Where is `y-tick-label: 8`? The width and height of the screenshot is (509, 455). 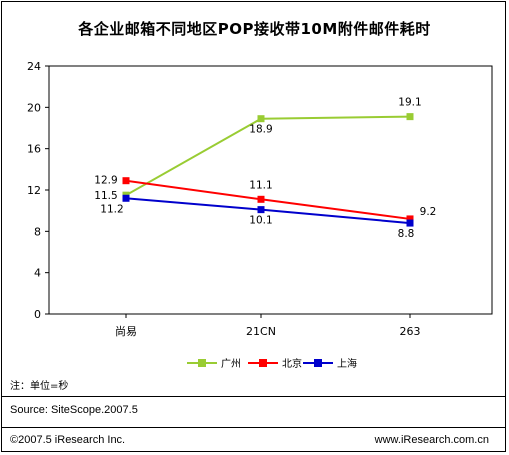 y-tick-label: 8 is located at coordinates (37, 231).